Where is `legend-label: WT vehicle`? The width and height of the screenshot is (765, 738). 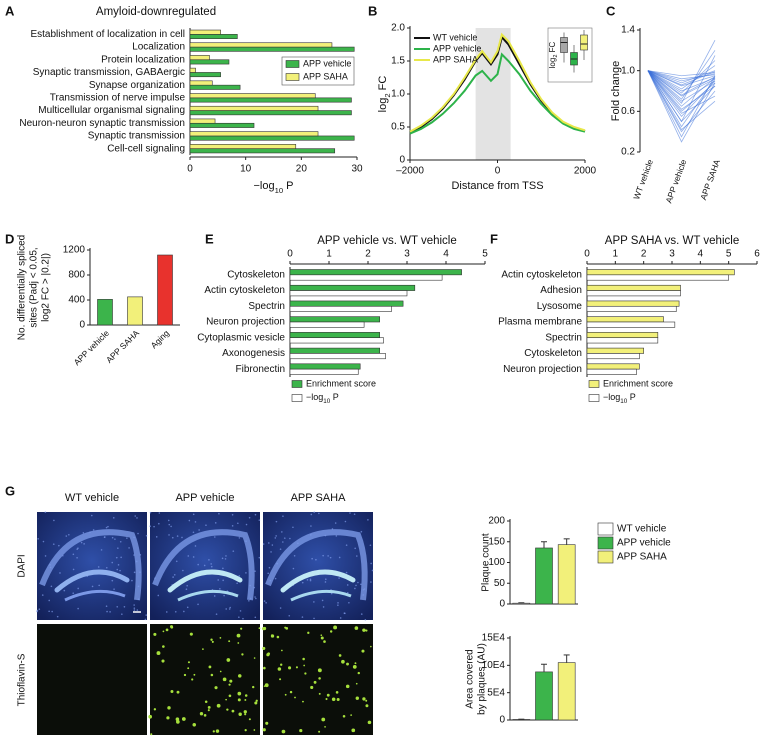
legend-label: WT vehicle is located at coordinates (455, 37).